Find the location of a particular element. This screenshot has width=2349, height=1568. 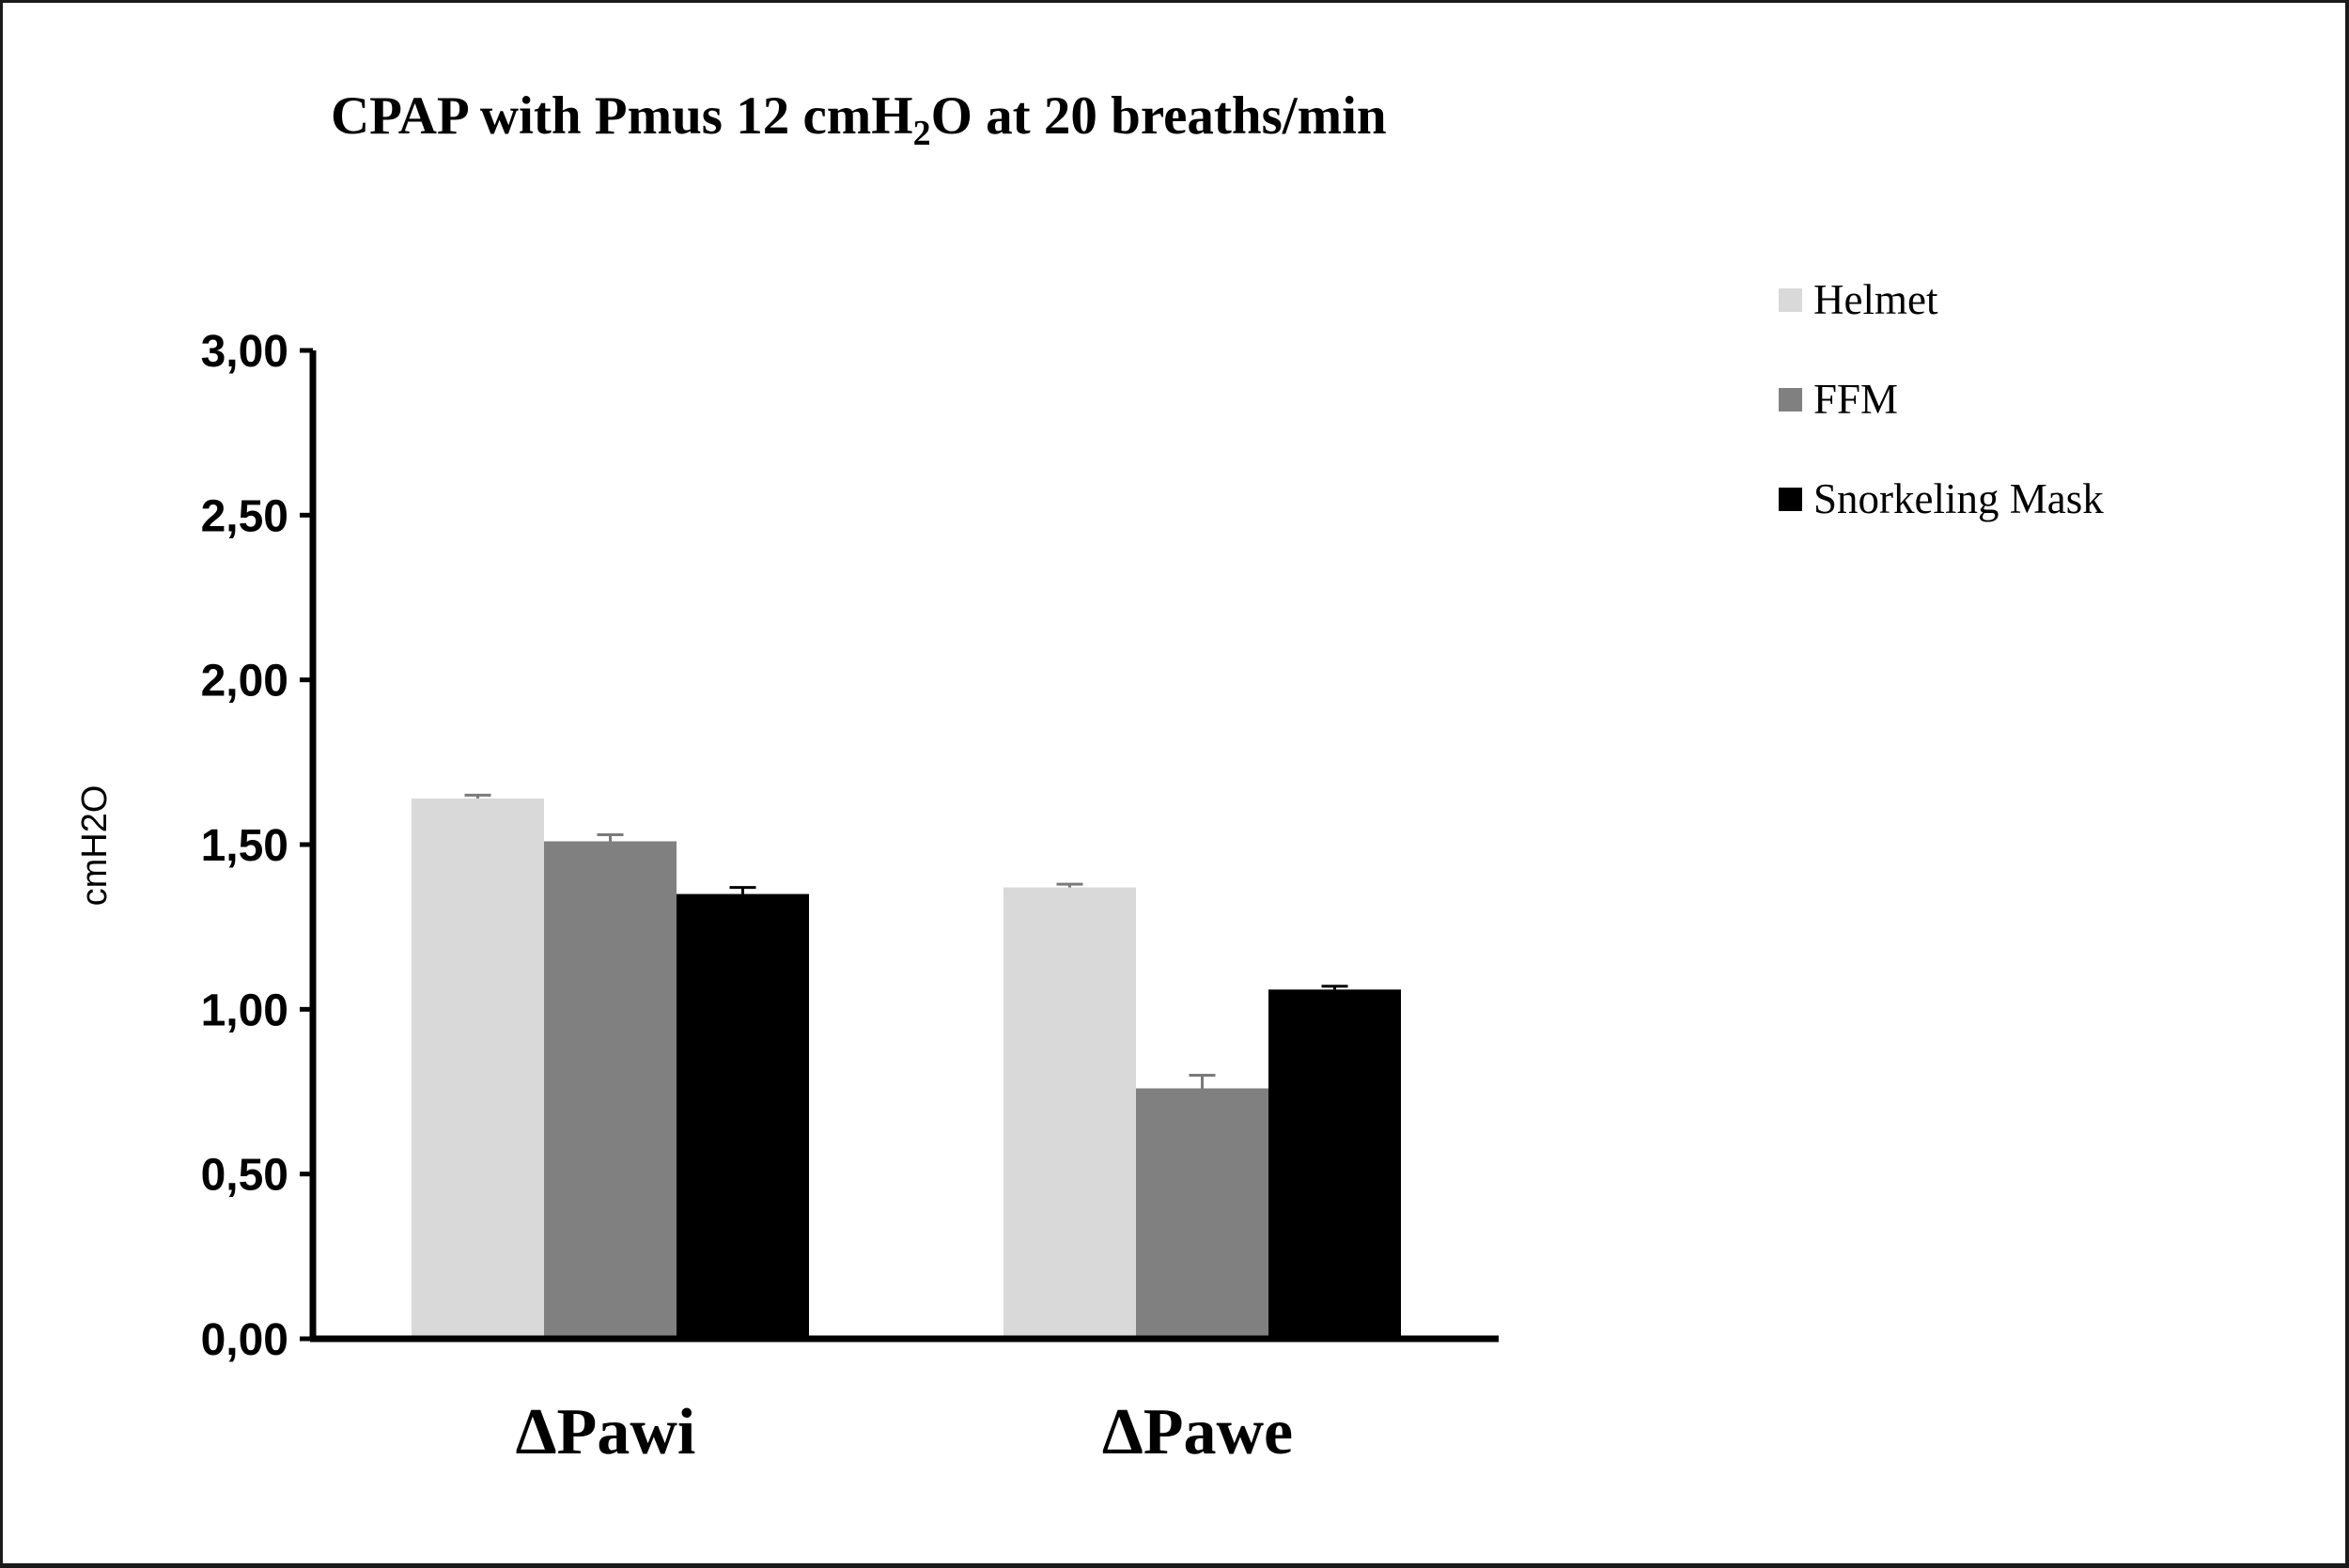

y-tick-label: 3,00 is located at coordinates (244, 352).